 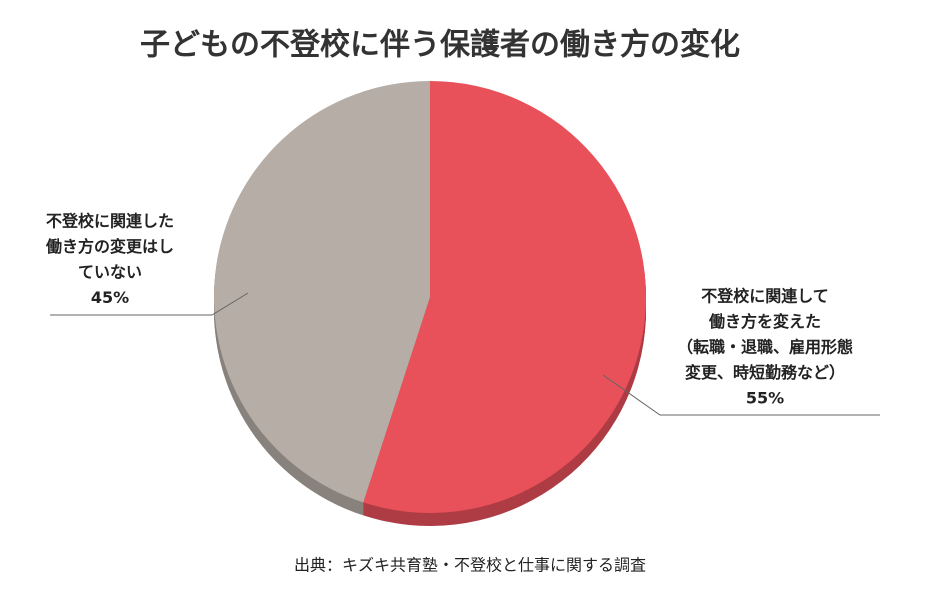 I want to click on slice-label: 働き方の変更はし, so click(x=109, y=246).